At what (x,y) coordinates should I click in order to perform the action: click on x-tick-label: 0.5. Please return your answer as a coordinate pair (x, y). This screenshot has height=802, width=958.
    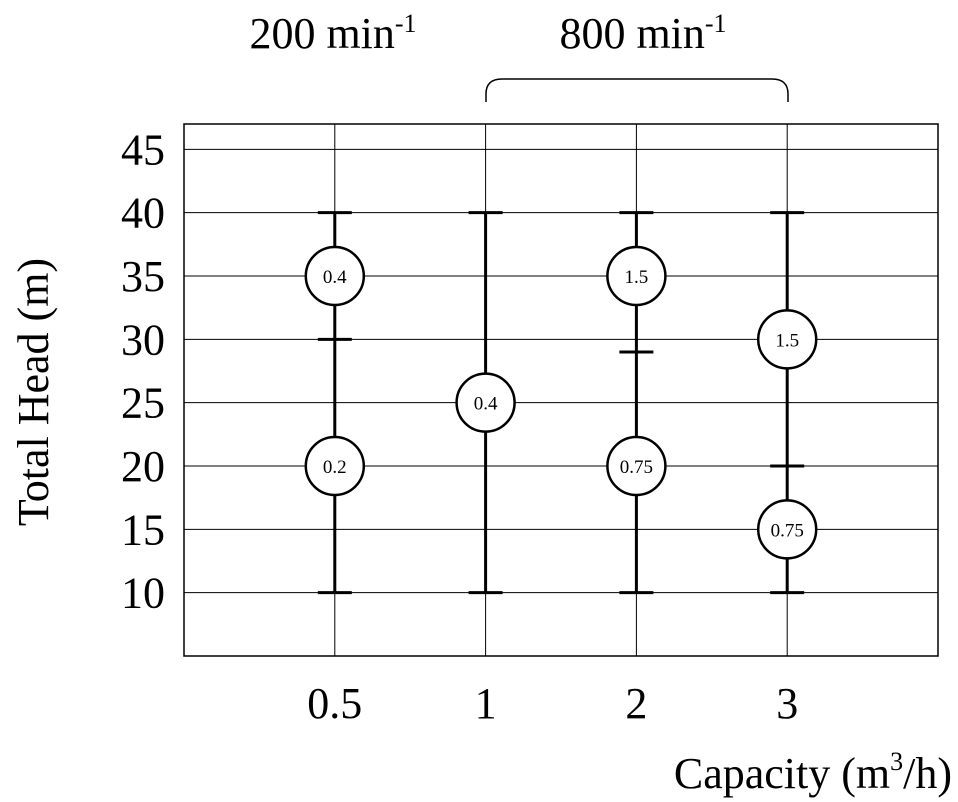
    Looking at the image, I should click on (334, 703).